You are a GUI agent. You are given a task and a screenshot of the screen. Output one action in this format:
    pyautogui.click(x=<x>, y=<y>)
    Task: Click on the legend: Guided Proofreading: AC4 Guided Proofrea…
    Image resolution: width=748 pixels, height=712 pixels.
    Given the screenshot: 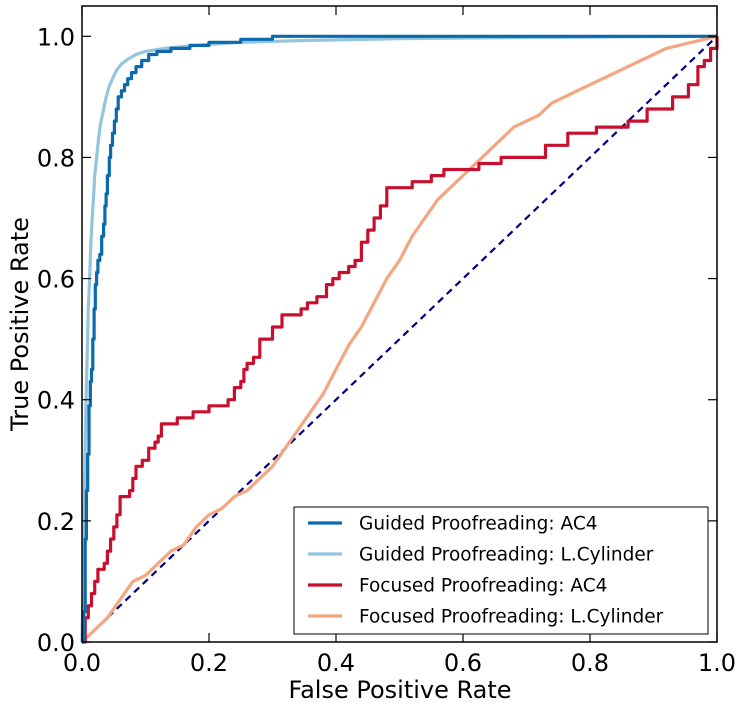 What is the action you would take?
    pyautogui.click(x=501, y=570)
    